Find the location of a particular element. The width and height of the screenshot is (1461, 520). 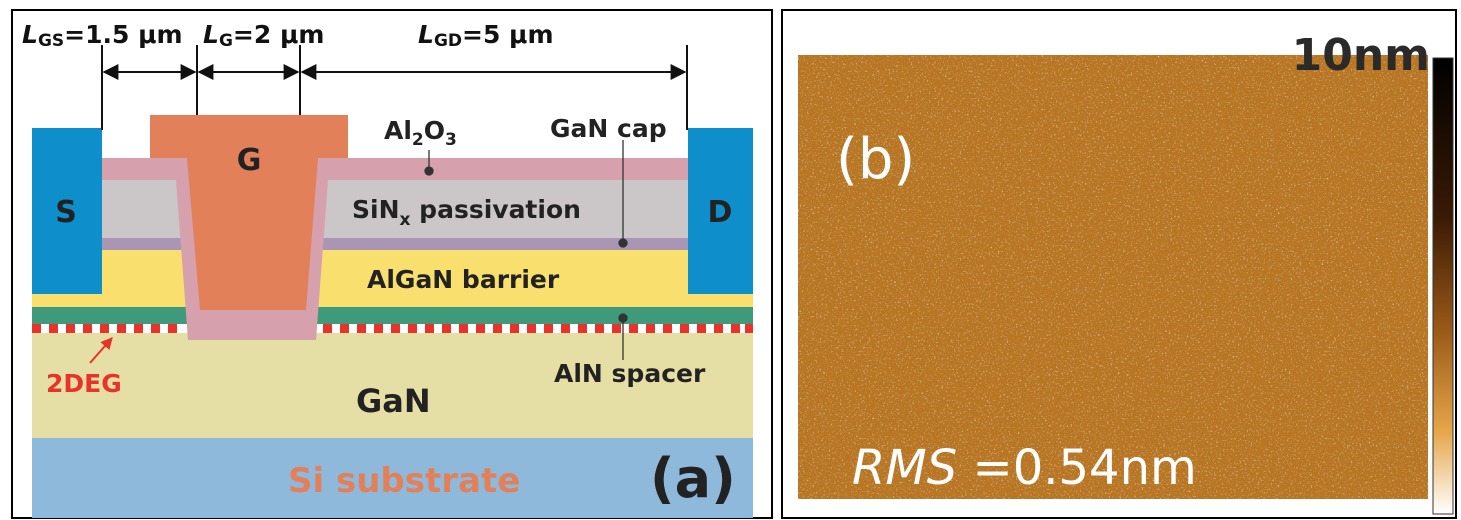

dimension-lines is located at coordinates (394, 87).